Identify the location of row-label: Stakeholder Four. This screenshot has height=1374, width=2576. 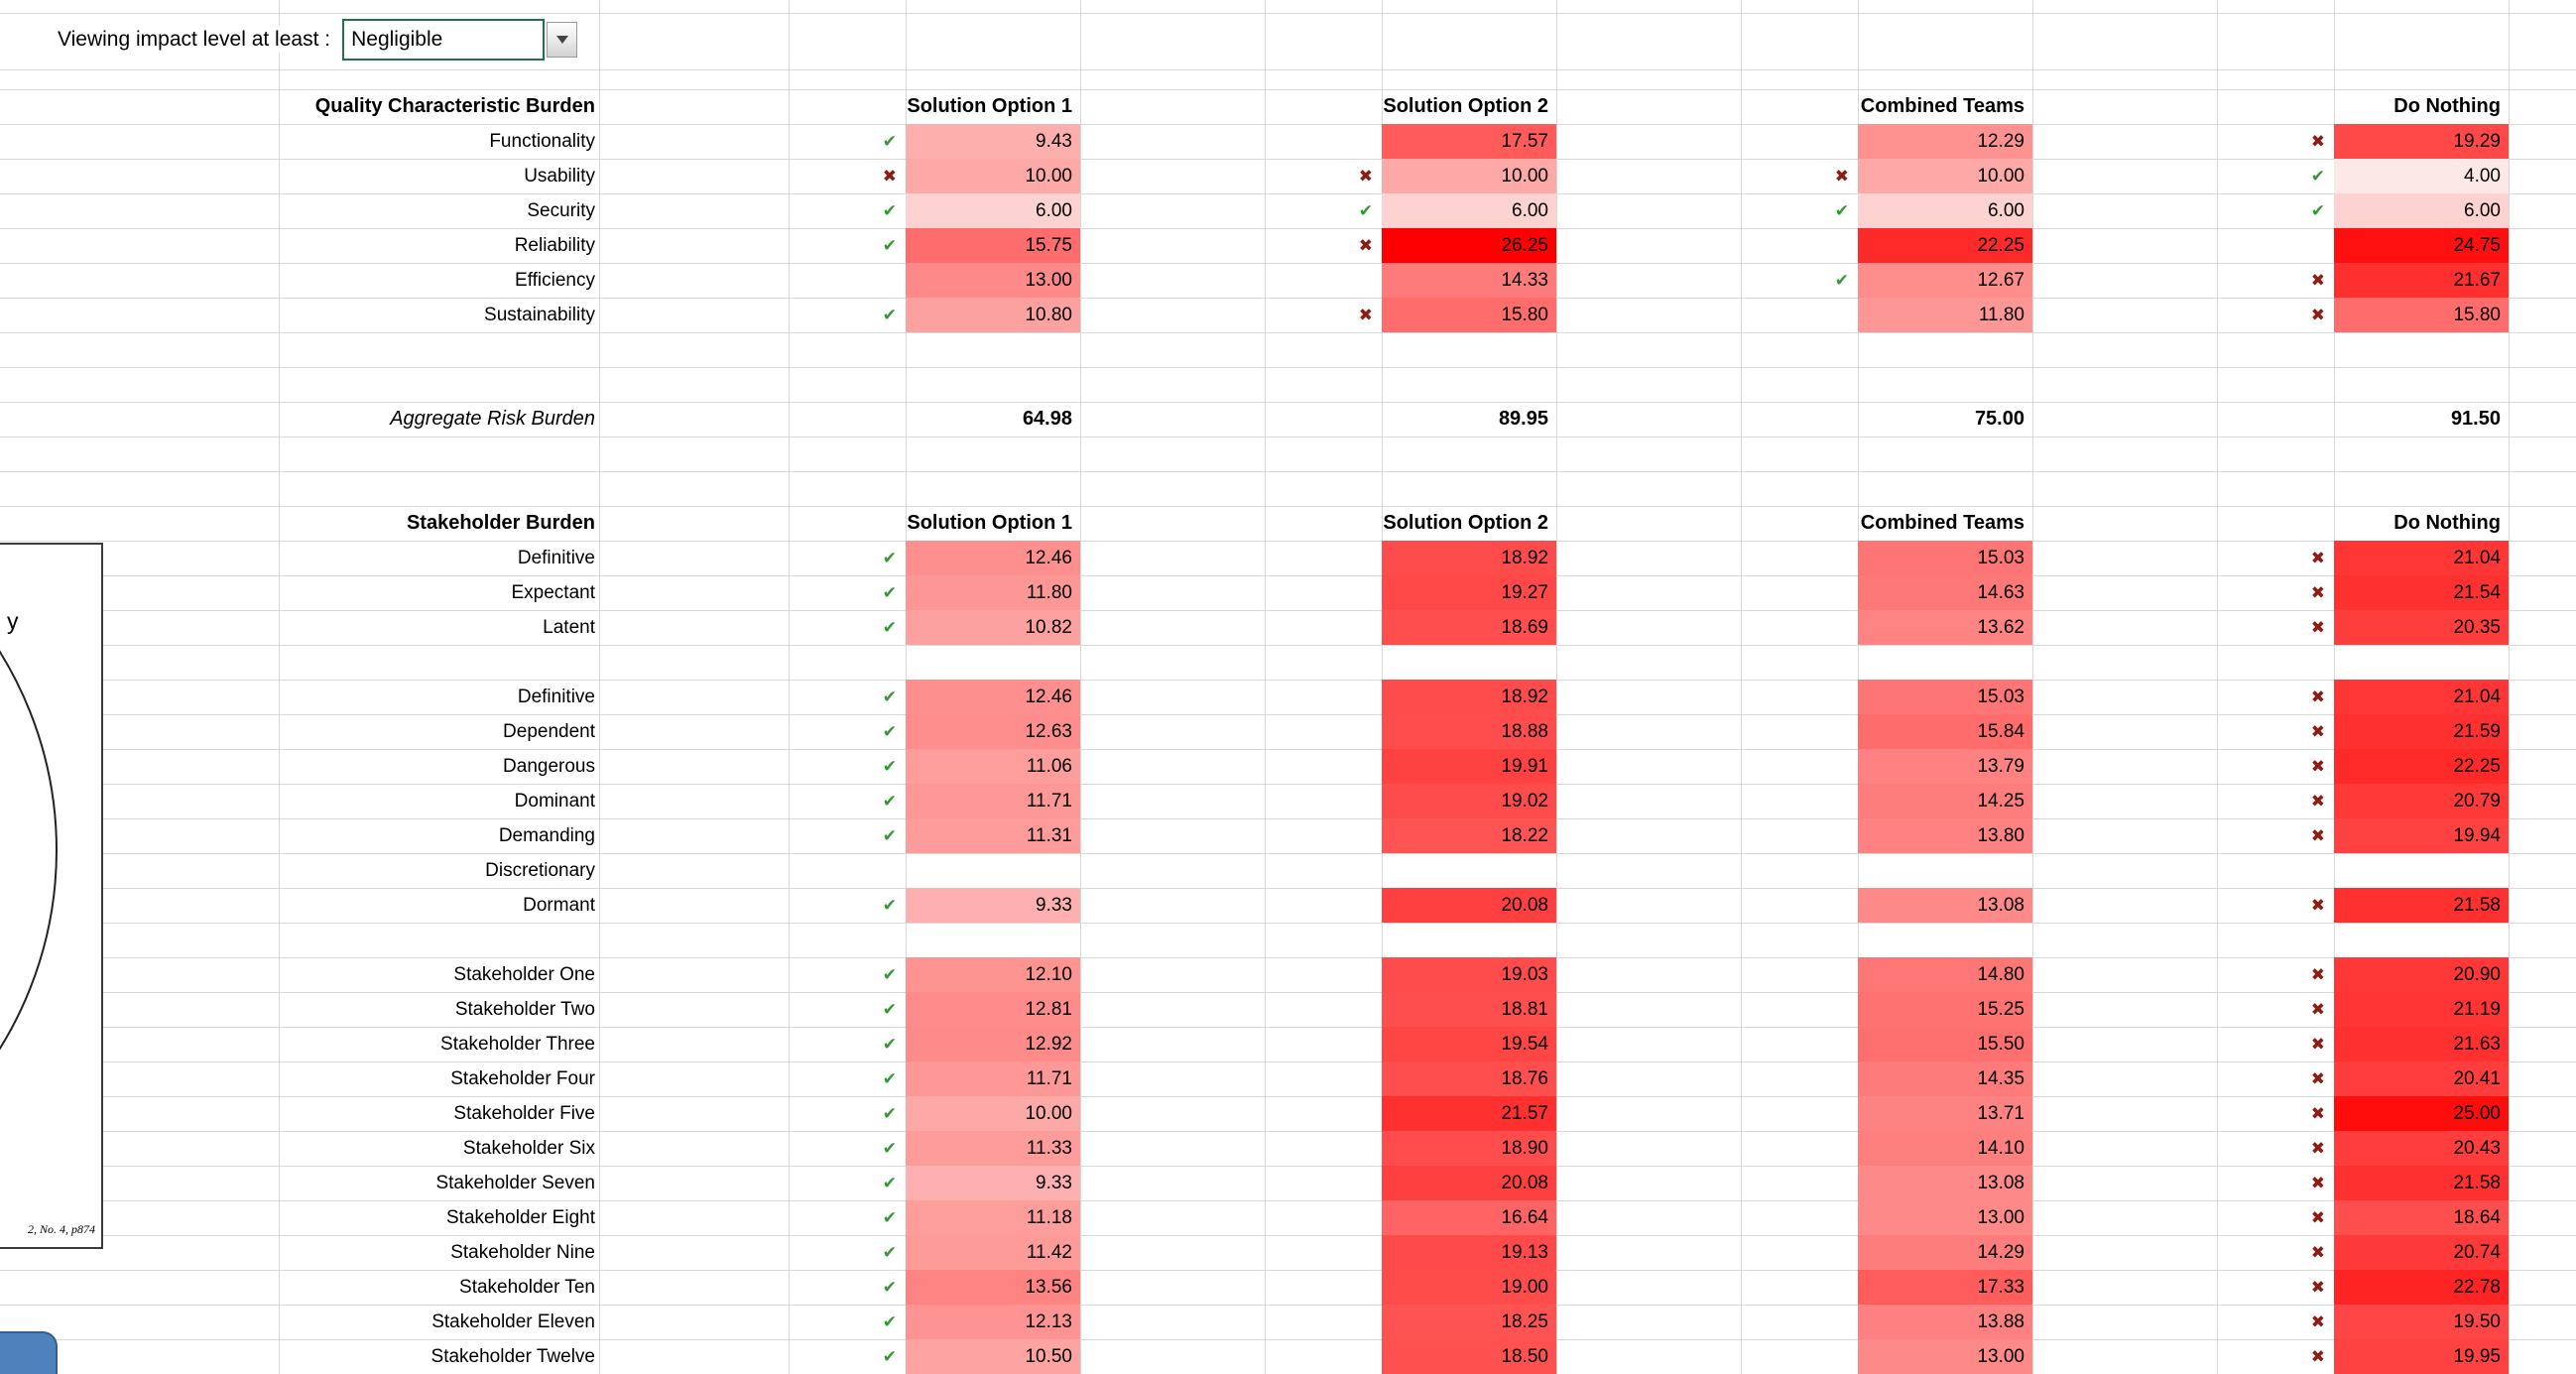
(522, 1078).